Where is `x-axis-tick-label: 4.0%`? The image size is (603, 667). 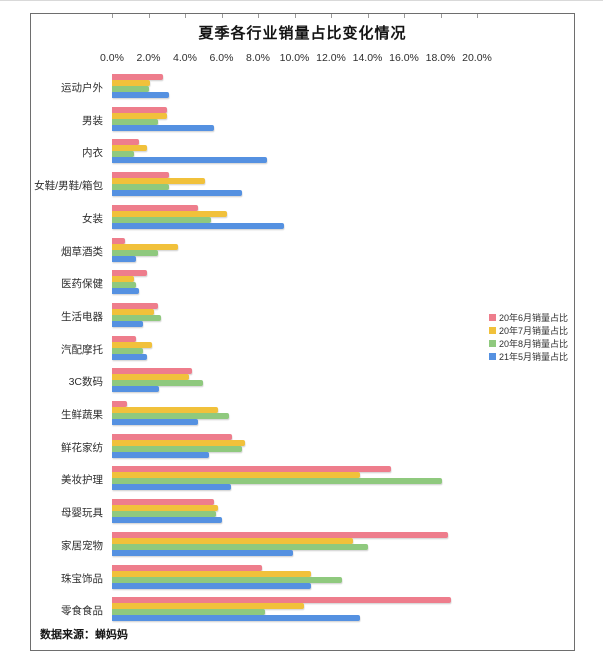 x-axis-tick-label: 4.0% is located at coordinates (185, 58).